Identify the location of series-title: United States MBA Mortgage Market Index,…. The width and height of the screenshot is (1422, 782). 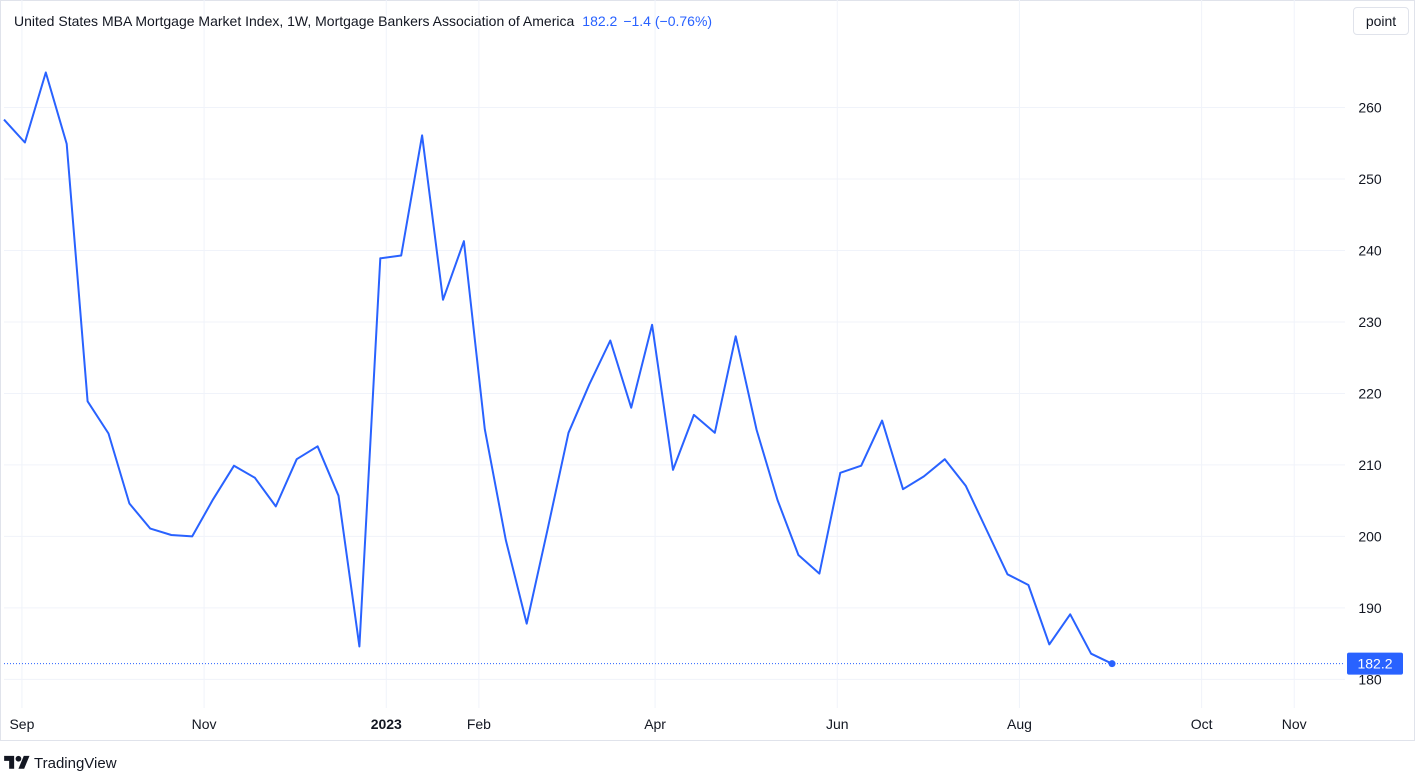
(294, 21).